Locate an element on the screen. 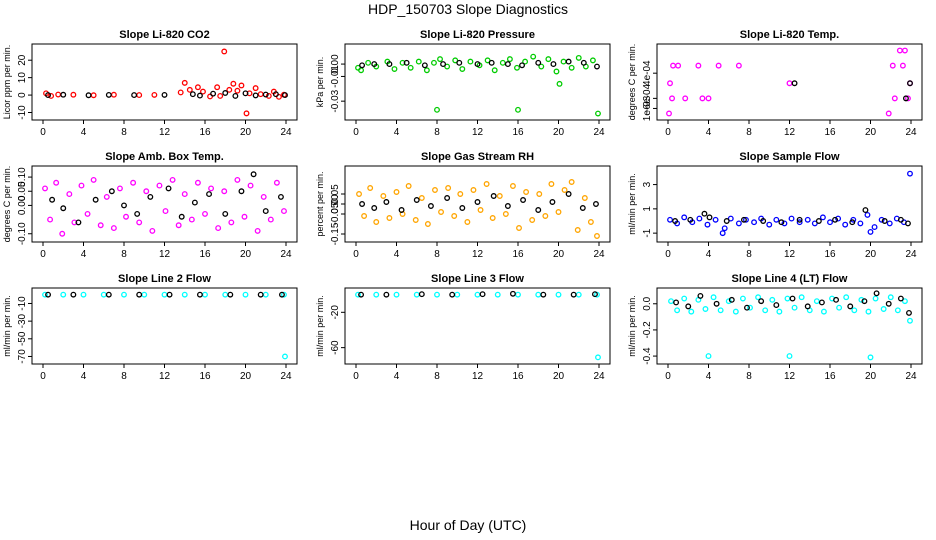  x-tick-label: 16 is located at coordinates (830, 132).